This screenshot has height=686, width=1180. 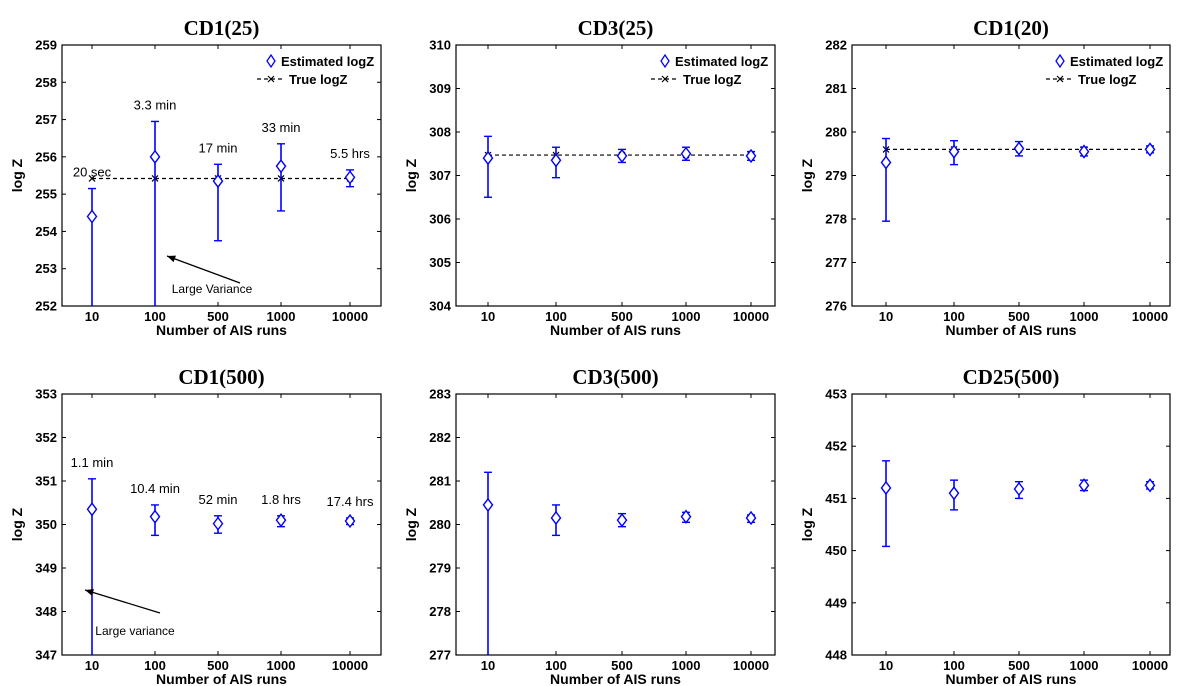 What do you see at coordinates (836, 306) in the screenshot?
I see `y-tick-label: 276` at bounding box center [836, 306].